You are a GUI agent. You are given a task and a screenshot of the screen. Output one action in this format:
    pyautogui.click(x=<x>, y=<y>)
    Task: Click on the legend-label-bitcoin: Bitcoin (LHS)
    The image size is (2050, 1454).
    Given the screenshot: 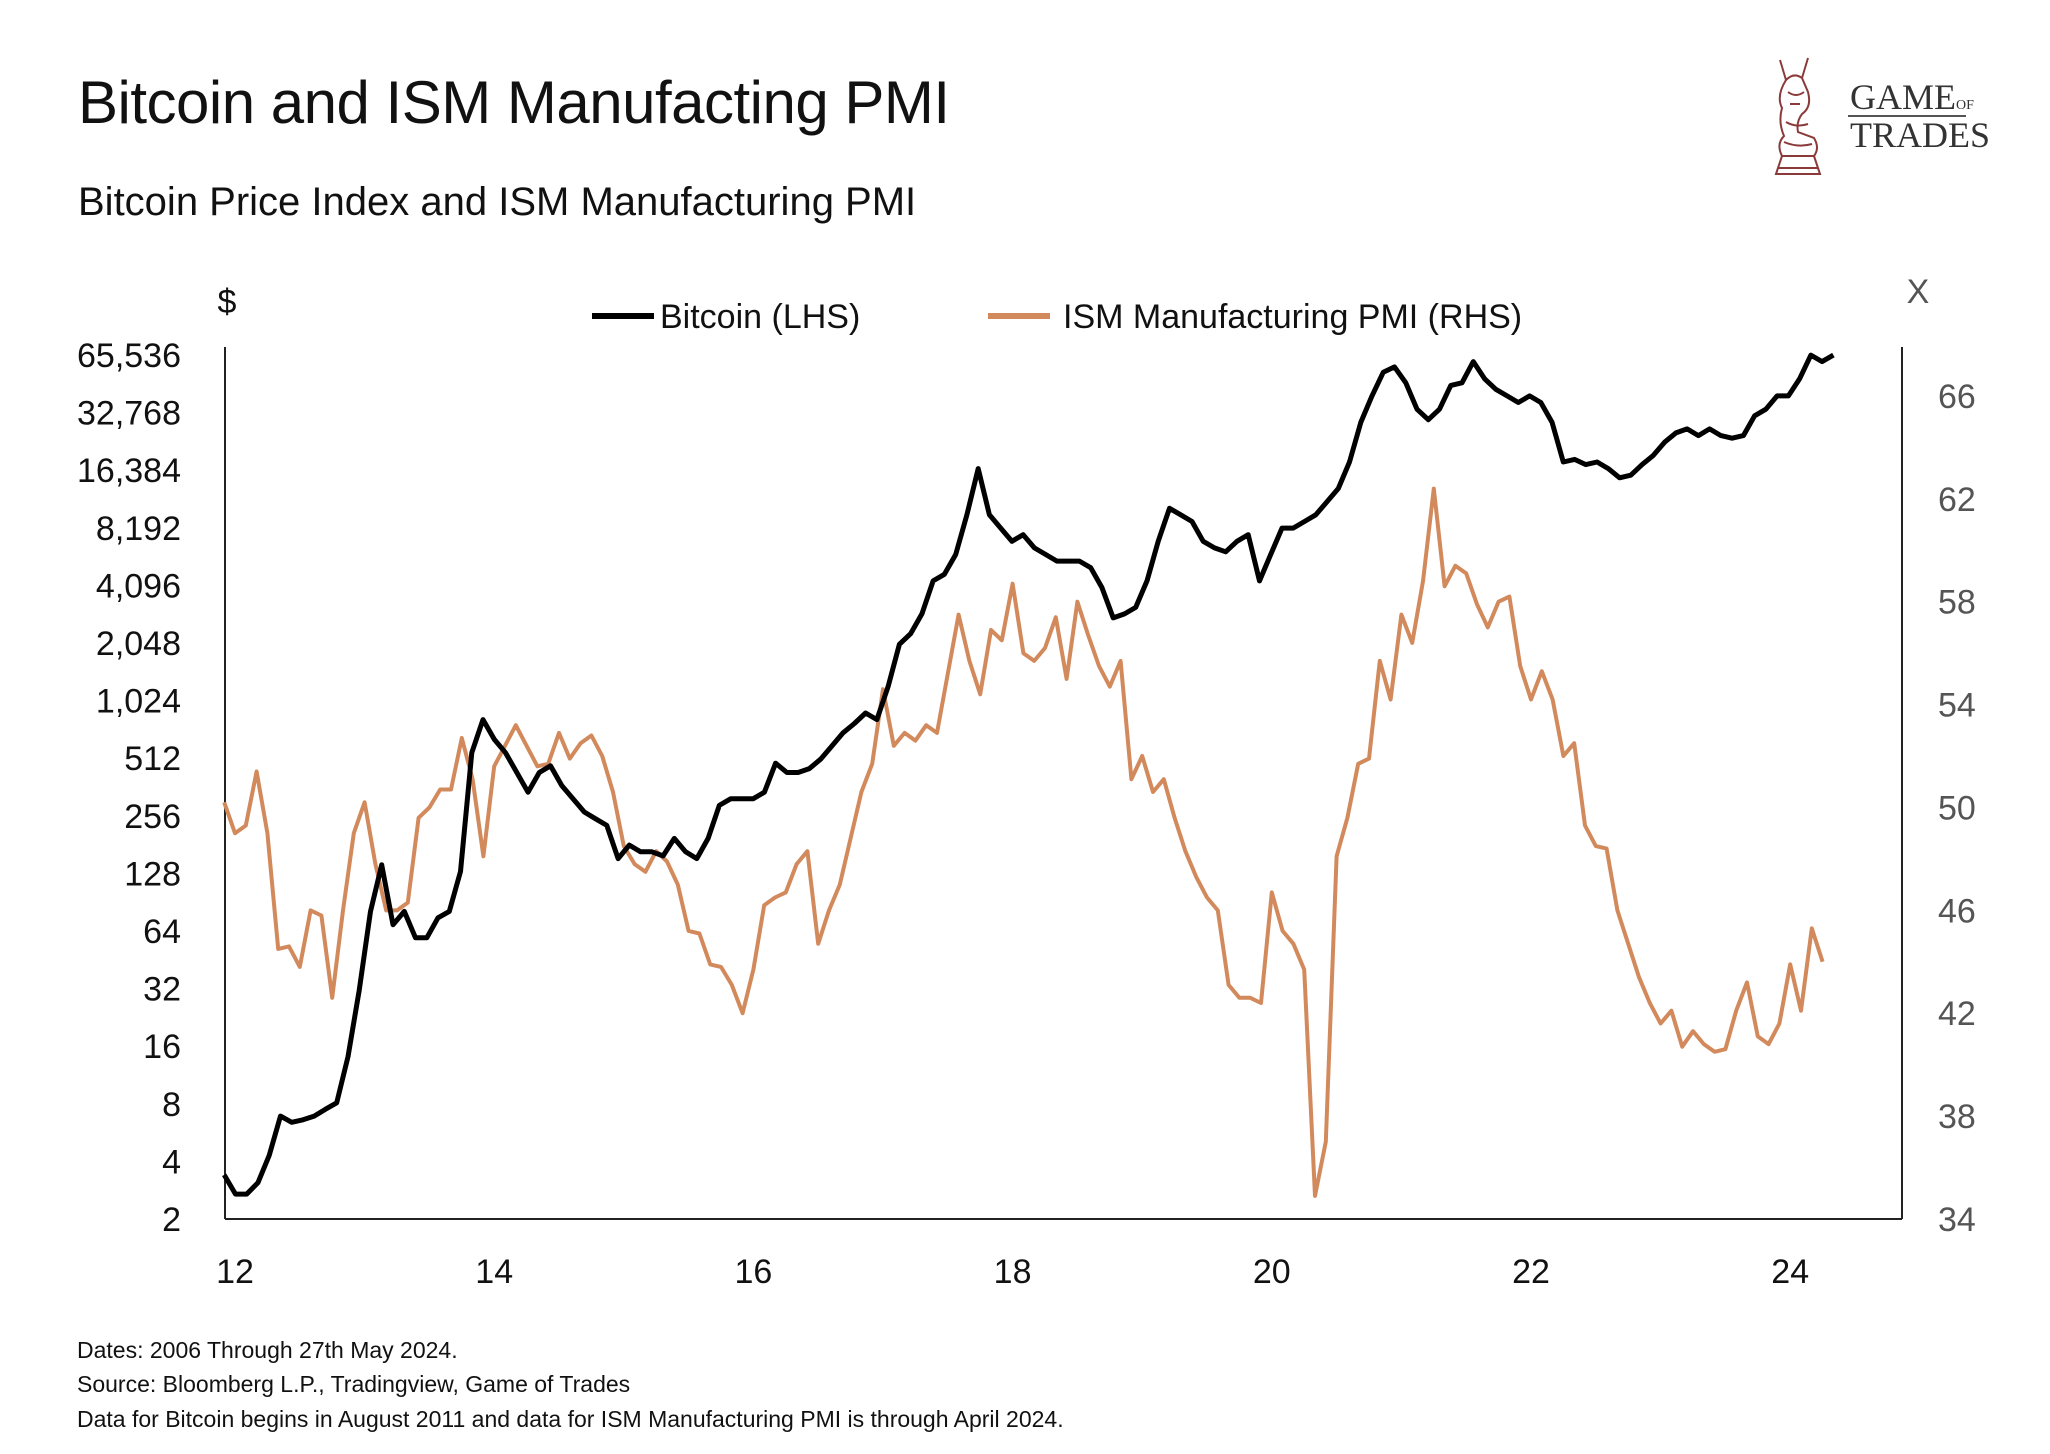 What is the action you would take?
    pyautogui.click(x=760, y=317)
    